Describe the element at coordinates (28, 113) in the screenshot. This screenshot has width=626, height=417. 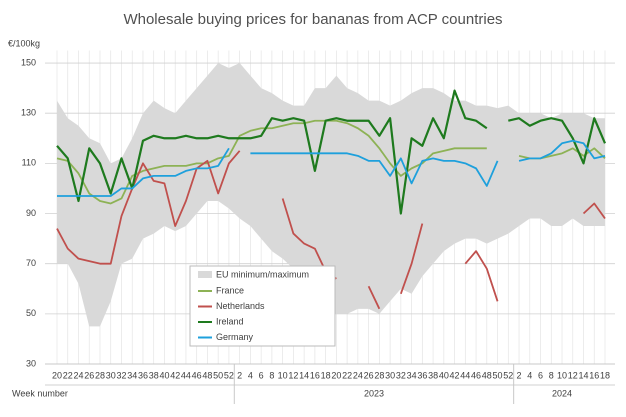
I see `y-tick-label: 130` at that location.